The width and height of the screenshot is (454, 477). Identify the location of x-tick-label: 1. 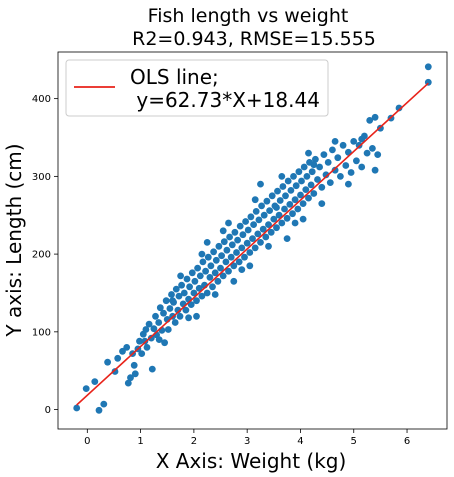
(140, 441).